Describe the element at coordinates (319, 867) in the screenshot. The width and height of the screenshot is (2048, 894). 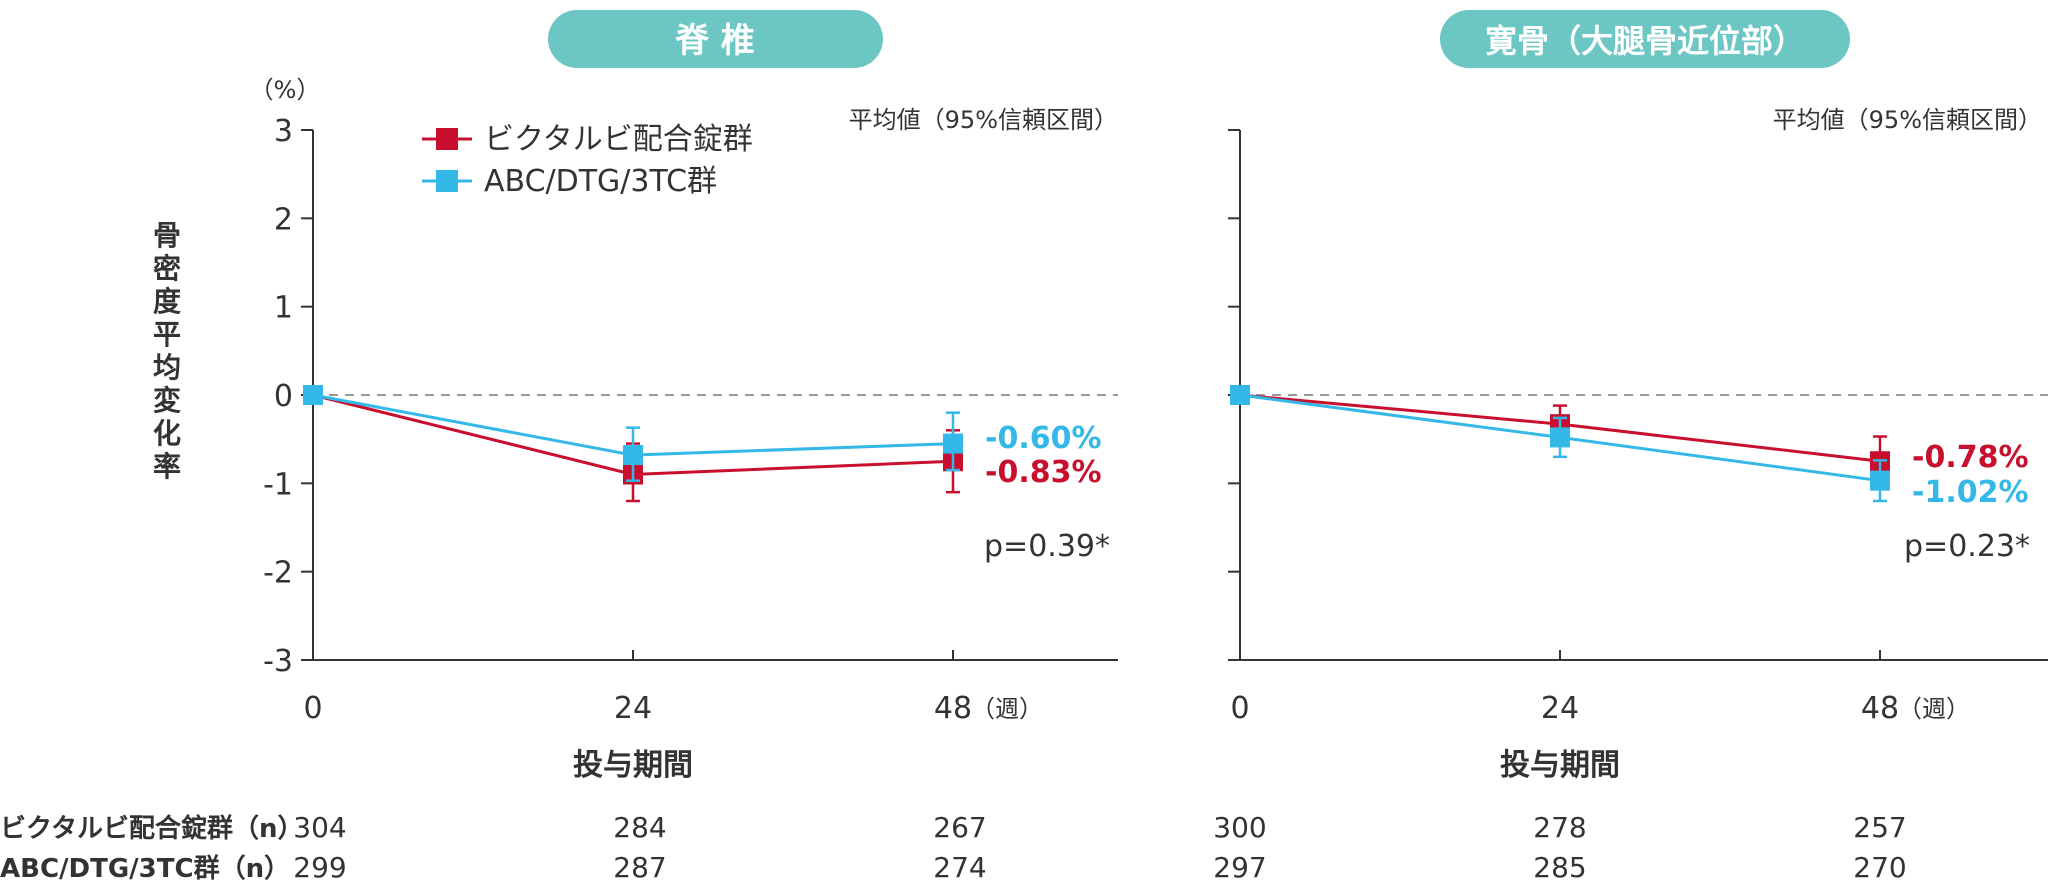
I see `n-table-panel-1-value: 299` at that location.